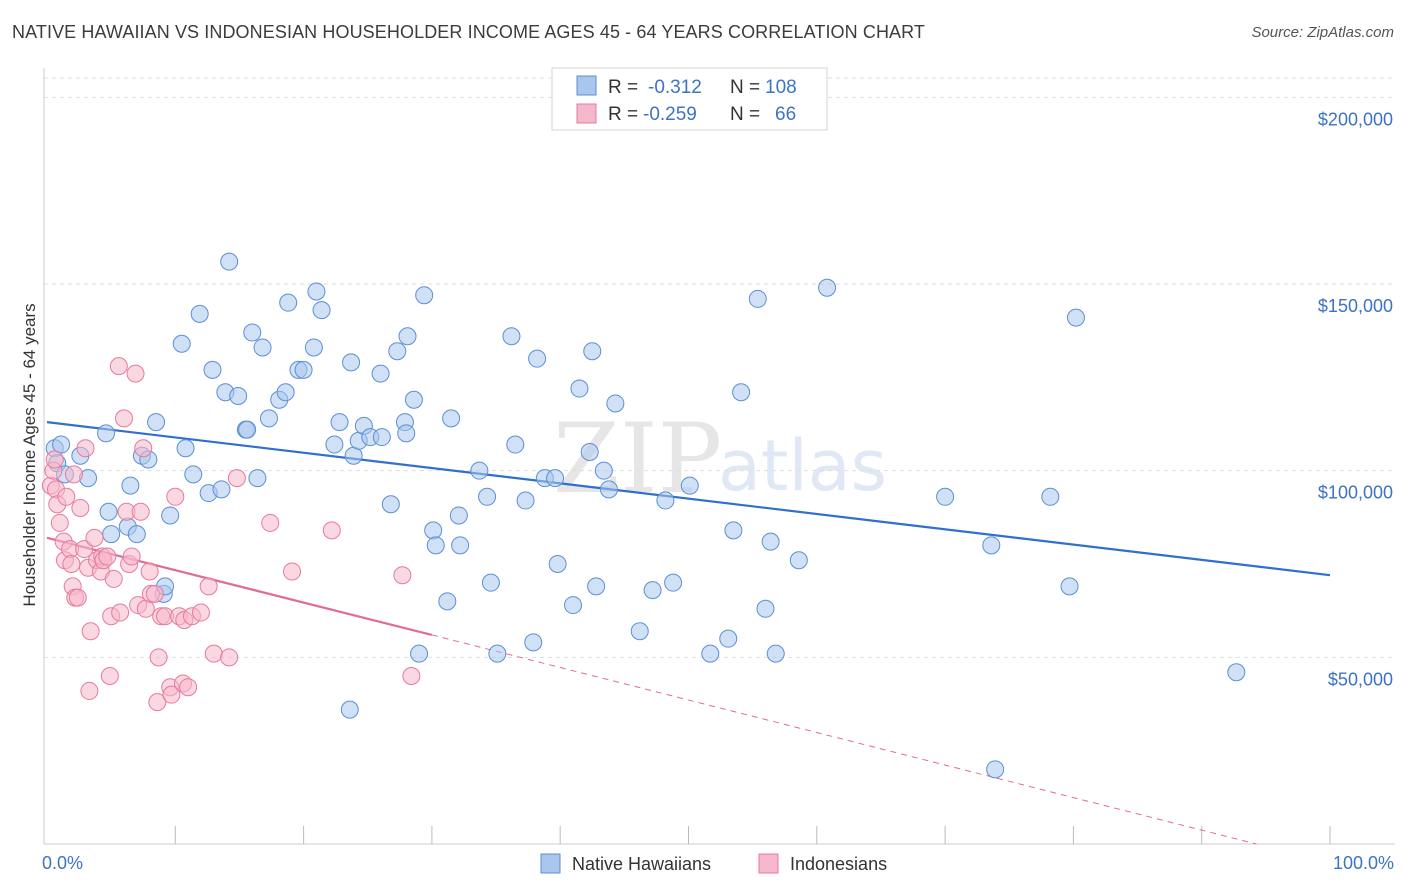  What do you see at coordinates (586, 85) in the screenshot?
I see `legend-swatch-blue` at bounding box center [586, 85].